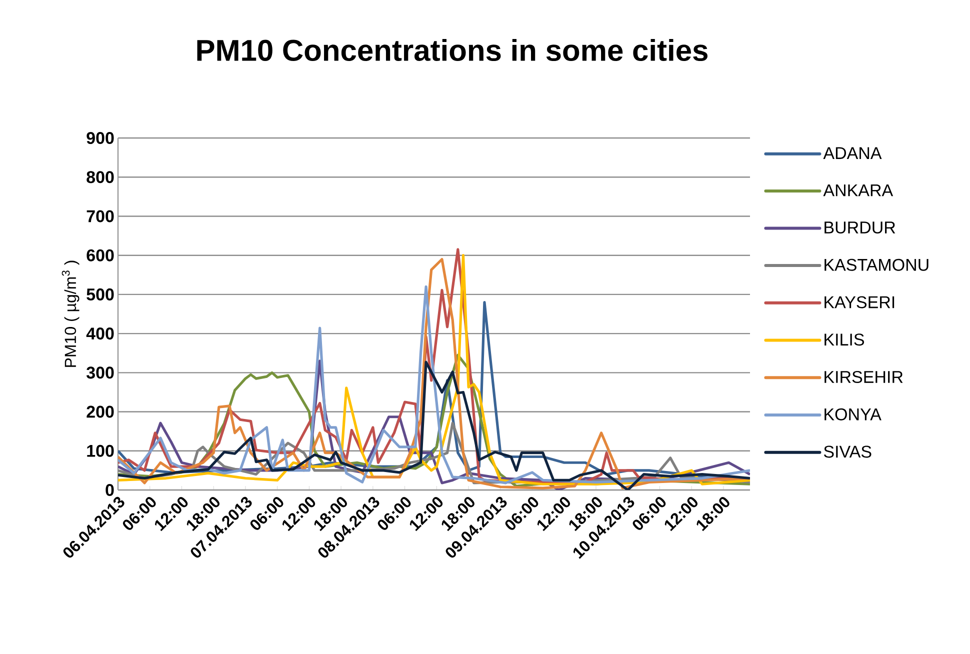 This screenshot has width=970, height=654. What do you see at coordinates (100, 372) in the screenshot?
I see `y-tick-label: 300` at bounding box center [100, 372].